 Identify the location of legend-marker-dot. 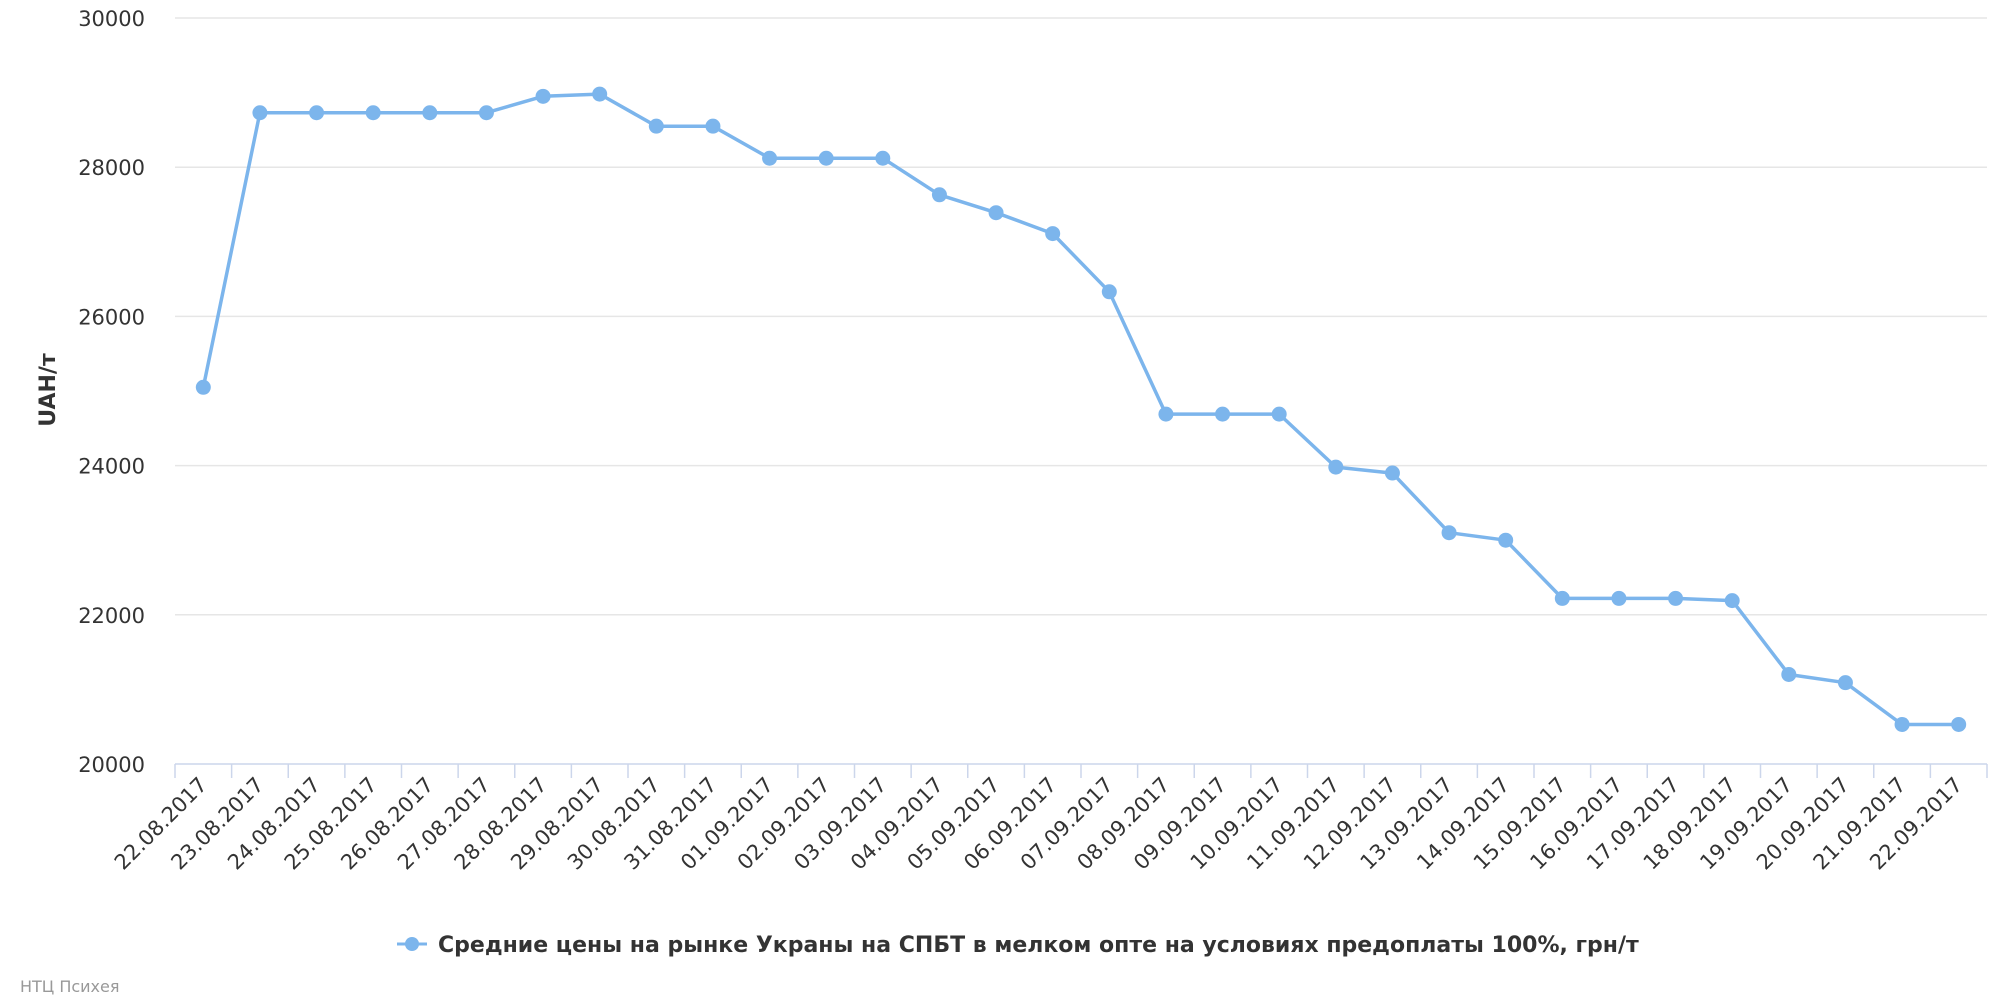
(412, 944).